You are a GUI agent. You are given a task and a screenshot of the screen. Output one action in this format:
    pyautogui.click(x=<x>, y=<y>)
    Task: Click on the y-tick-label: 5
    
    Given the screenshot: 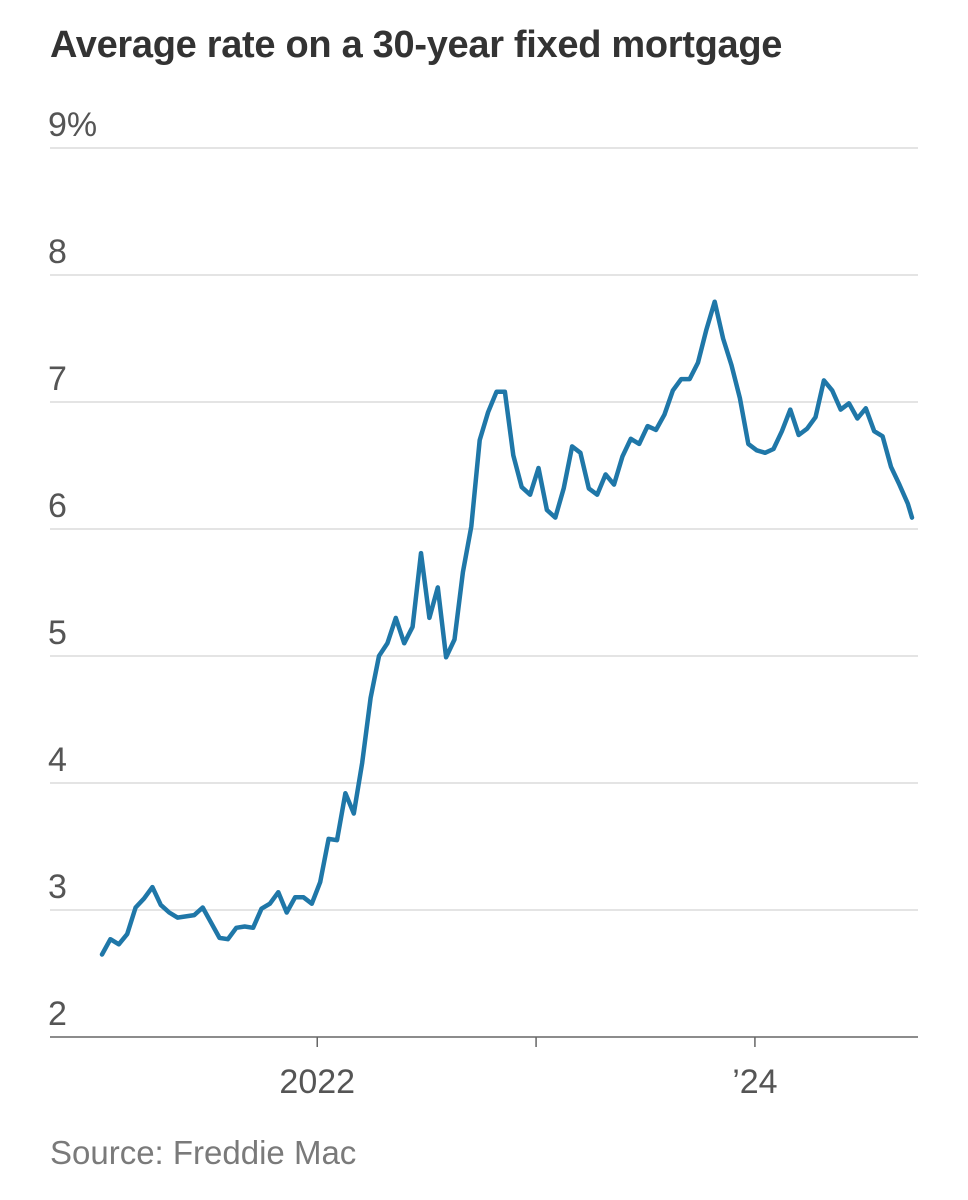 What is the action you would take?
    pyautogui.click(x=57, y=633)
    